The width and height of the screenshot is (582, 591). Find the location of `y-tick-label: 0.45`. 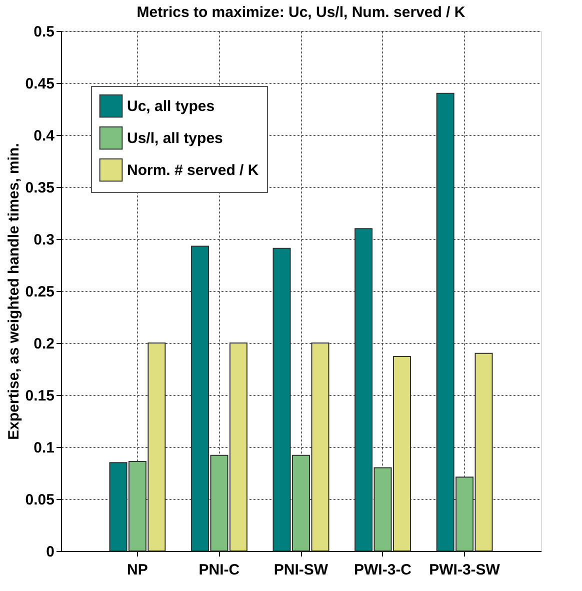

y-tick-label: 0.45 is located at coordinates (39, 84).